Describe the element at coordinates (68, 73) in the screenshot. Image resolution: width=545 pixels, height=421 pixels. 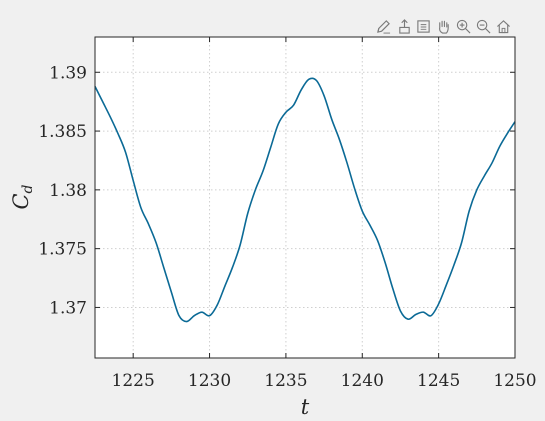
I see `y-tick-label: 1.39` at that location.